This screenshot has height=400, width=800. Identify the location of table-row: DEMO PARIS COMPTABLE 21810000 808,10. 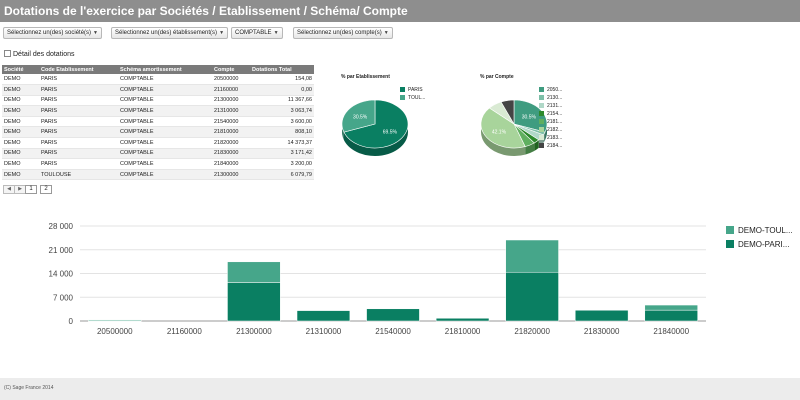
(158, 132).